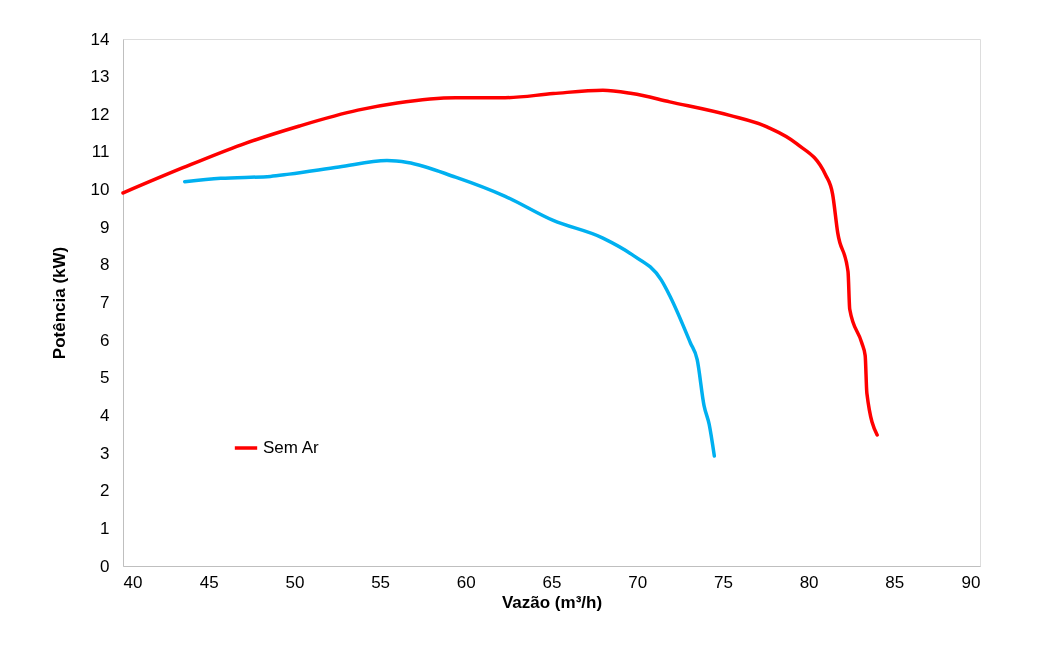  Describe the element at coordinates (209, 582) in the screenshot. I see `x-tick-label: 45` at that location.